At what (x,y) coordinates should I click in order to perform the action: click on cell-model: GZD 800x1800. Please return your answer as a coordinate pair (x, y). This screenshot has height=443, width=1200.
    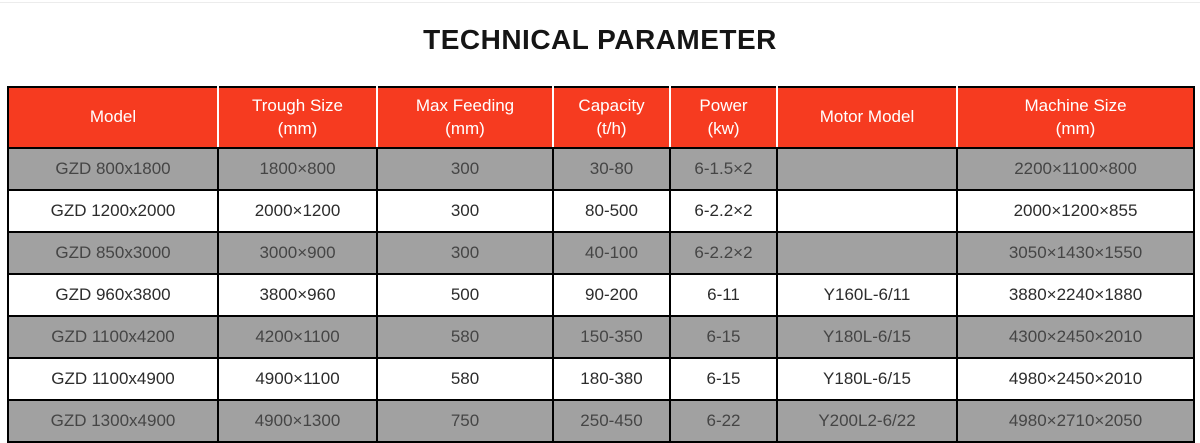
    Looking at the image, I should click on (113, 169).